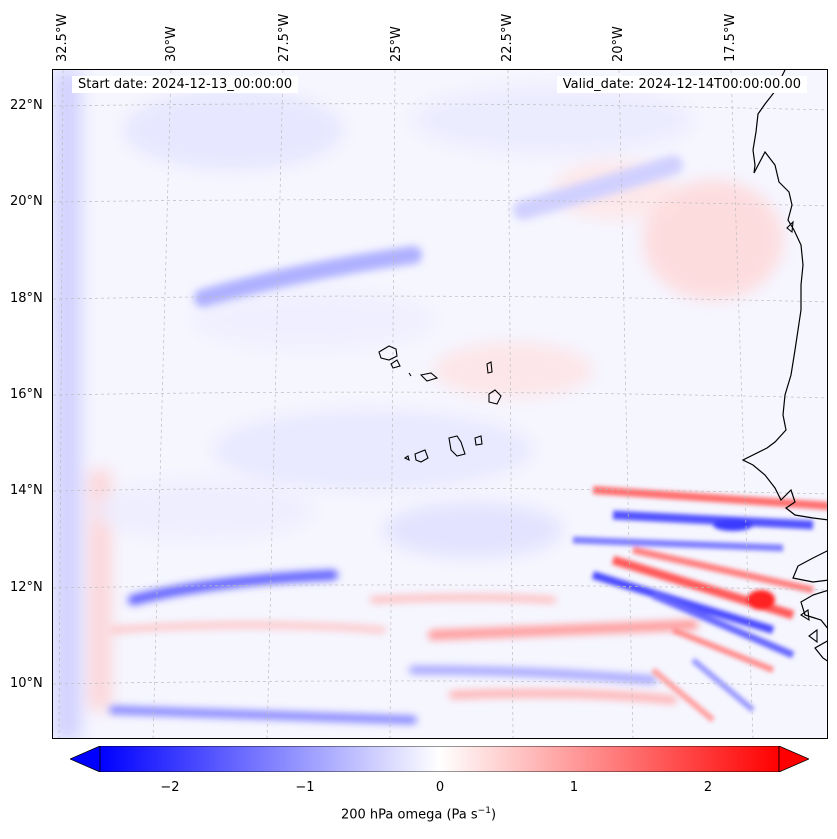  I want to click on lon-label-25w: 25°W, so click(396, 44).